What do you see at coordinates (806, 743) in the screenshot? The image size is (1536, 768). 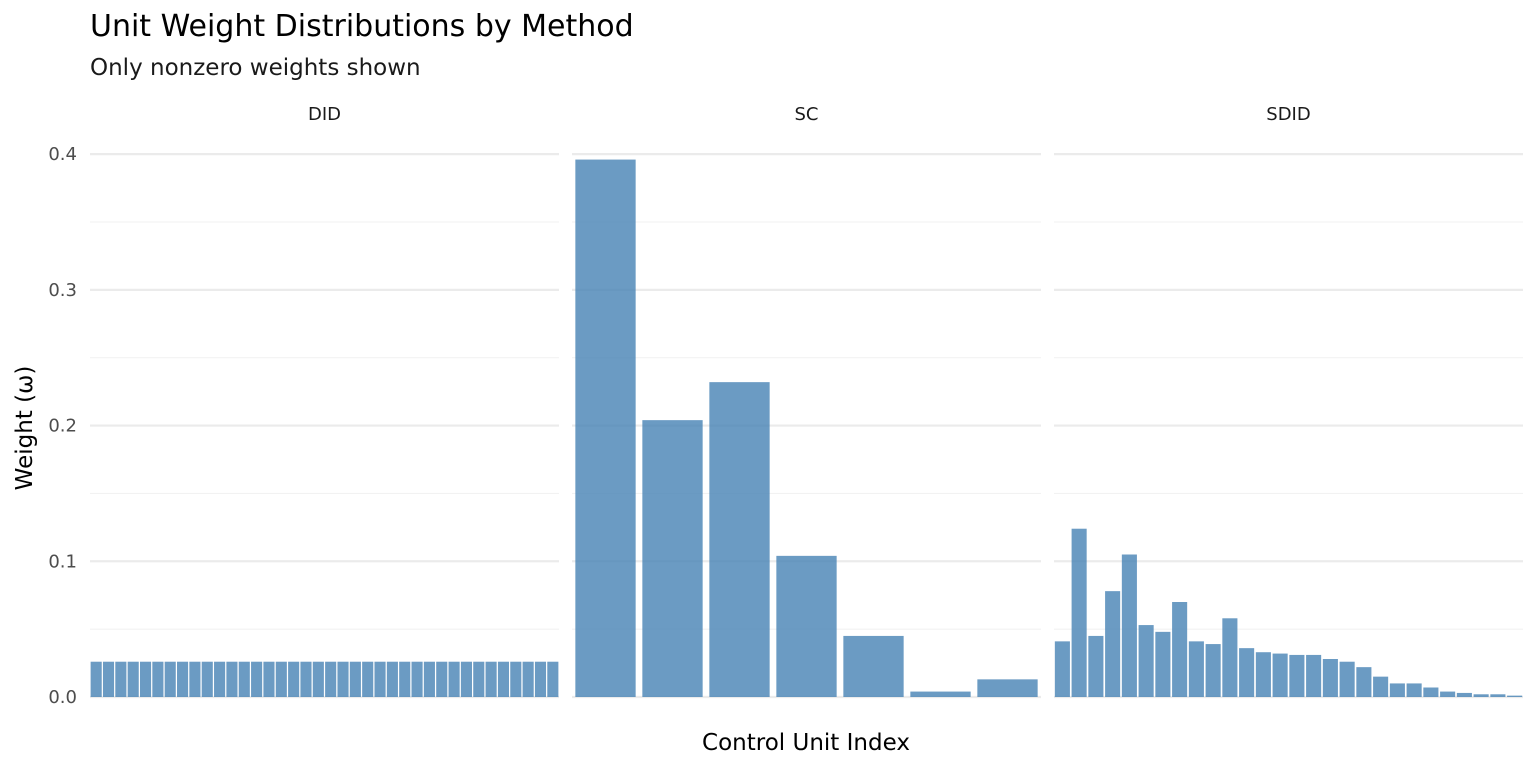 I see `x-axis-title: Control Unit Index` at bounding box center [806, 743].